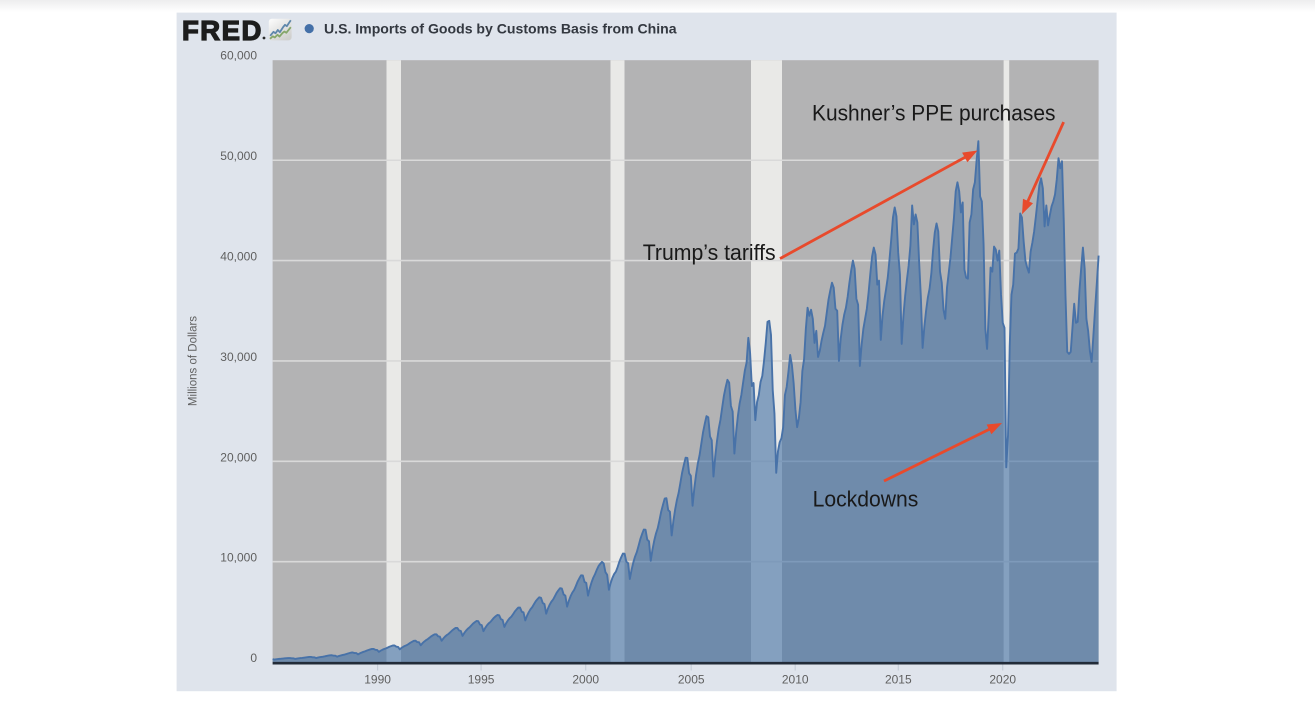 The image size is (1315, 710). I want to click on svg-text: 0, so click(253, 658).